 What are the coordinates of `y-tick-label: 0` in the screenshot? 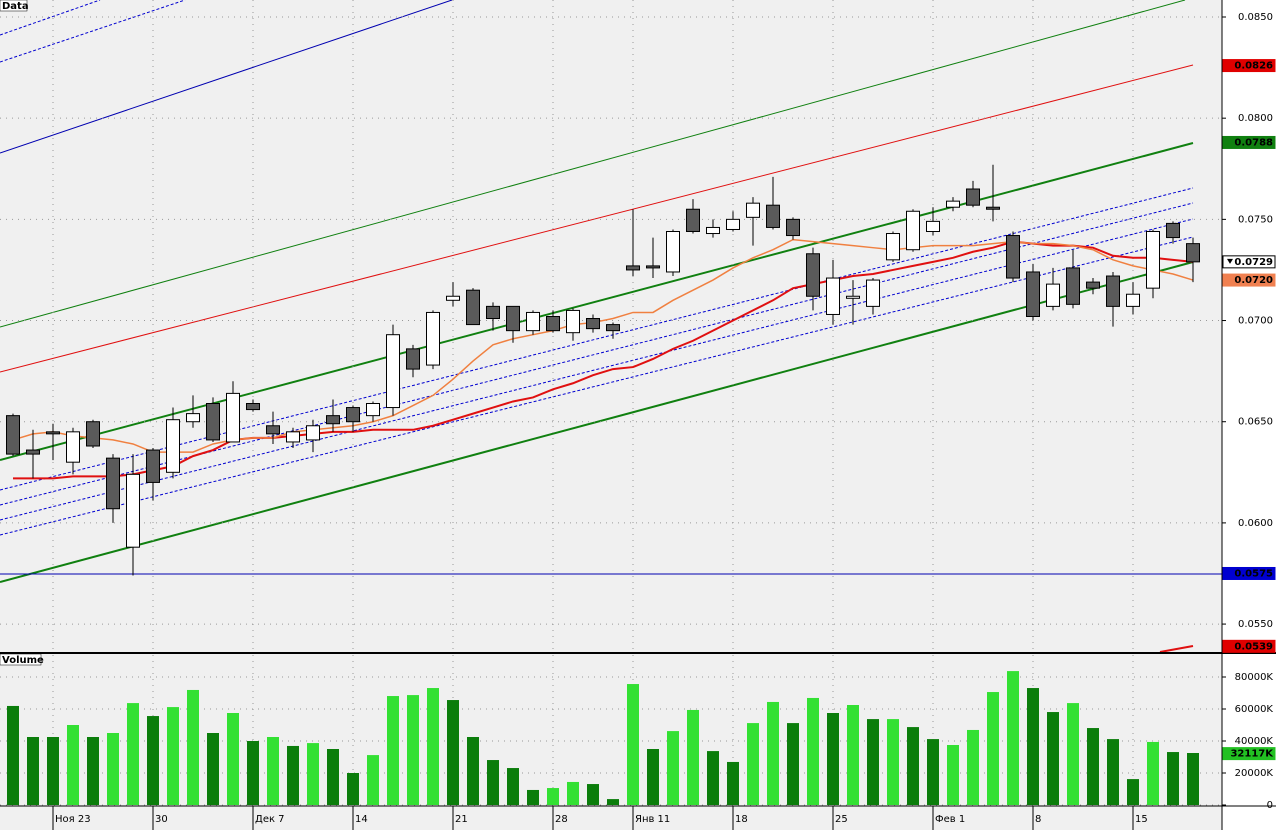 It's located at (1270, 805).